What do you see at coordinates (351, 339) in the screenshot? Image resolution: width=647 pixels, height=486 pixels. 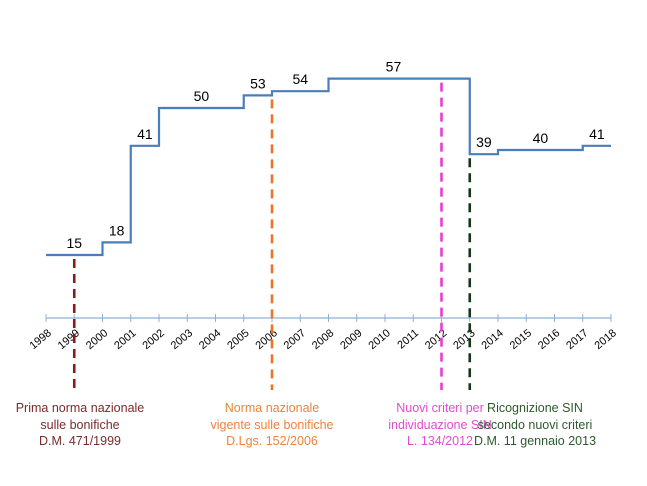 I see `x-tick-label: 2009` at bounding box center [351, 339].